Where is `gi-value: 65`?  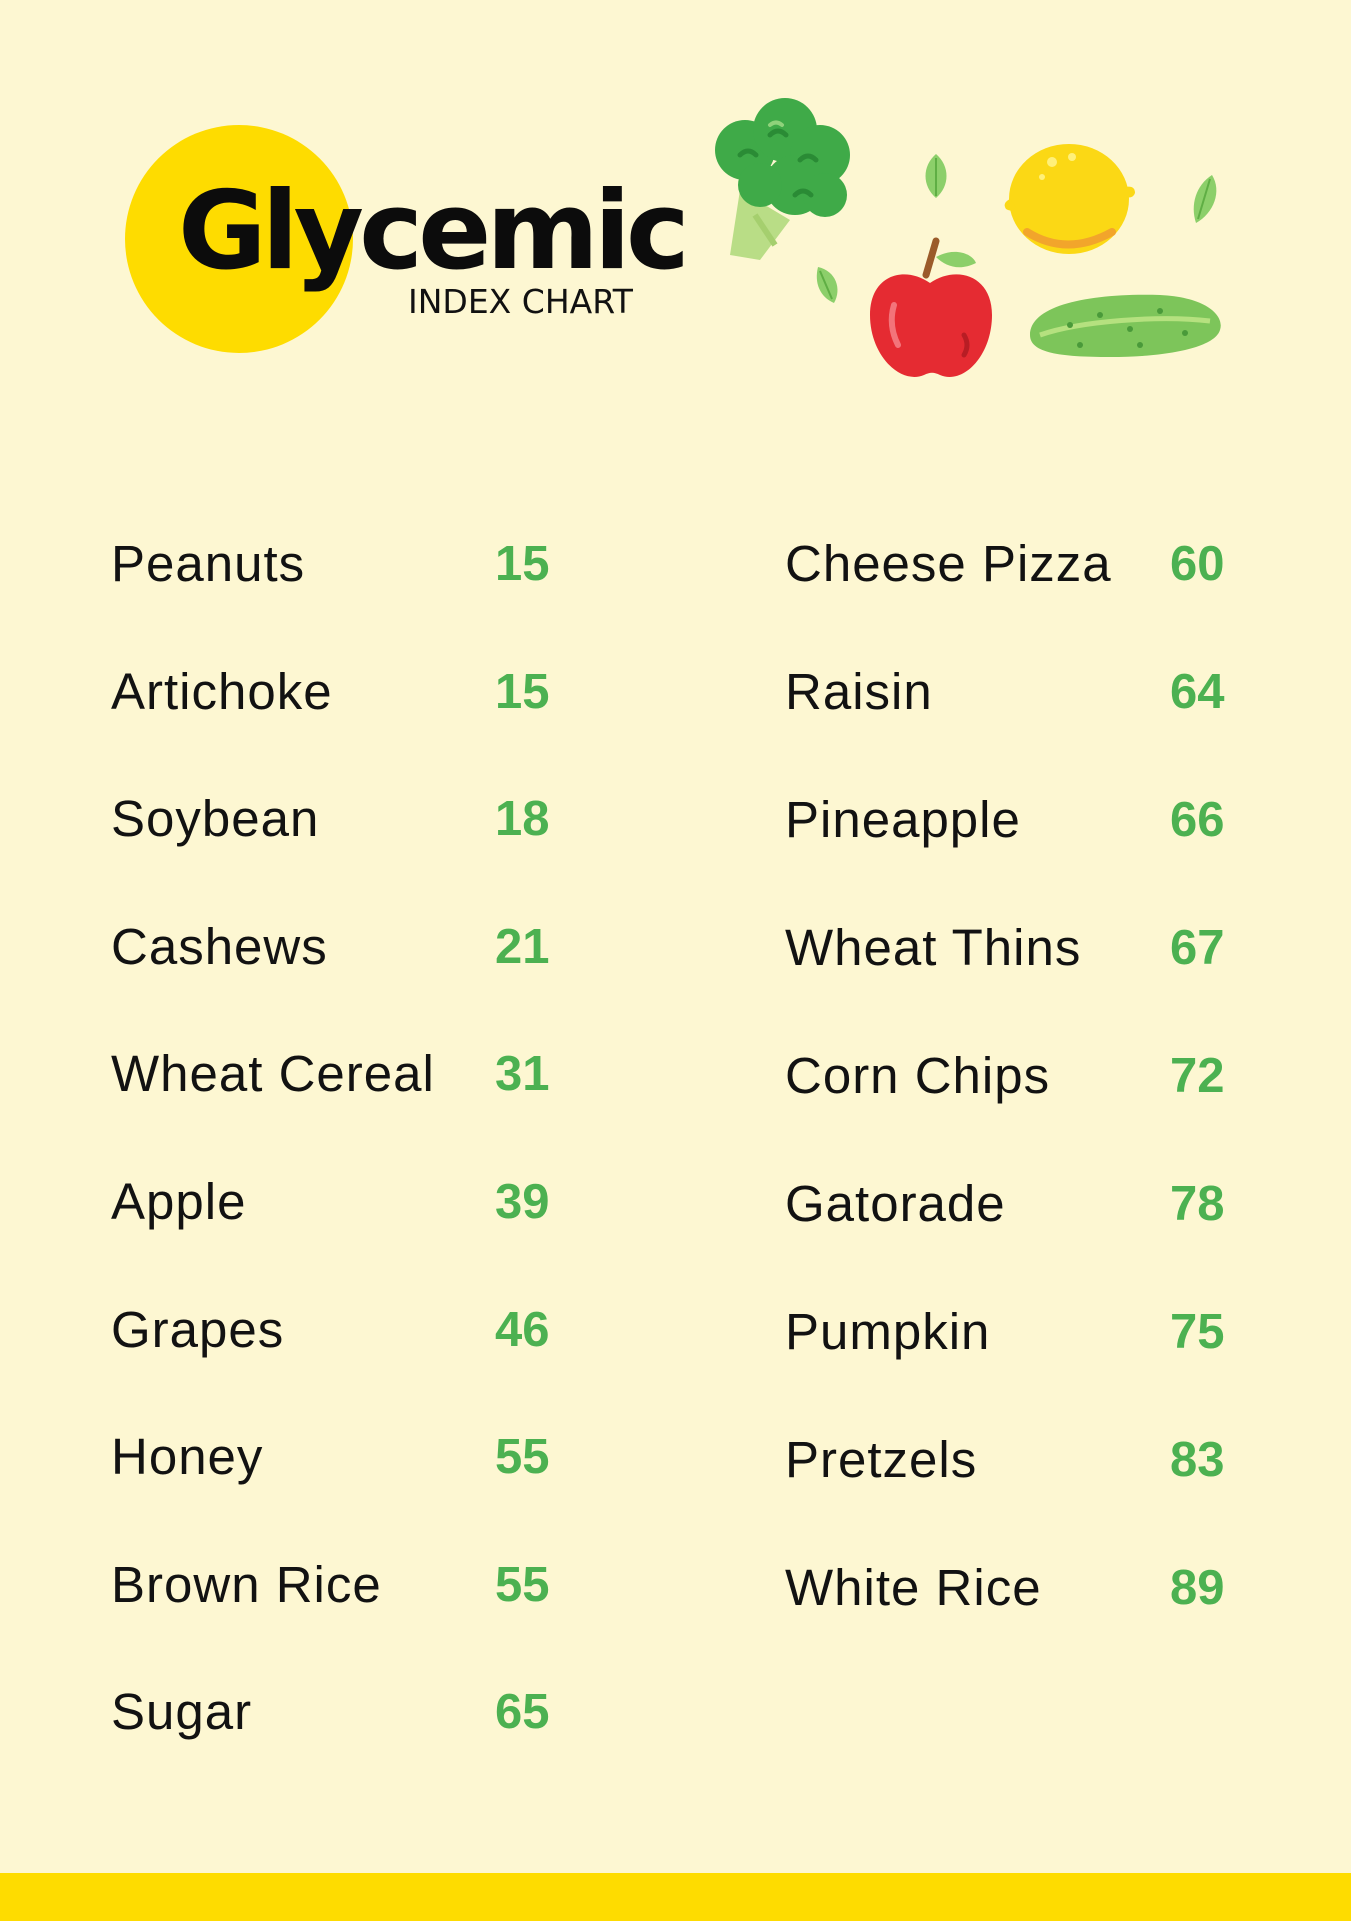 gi-value: 65 is located at coordinates (522, 1712).